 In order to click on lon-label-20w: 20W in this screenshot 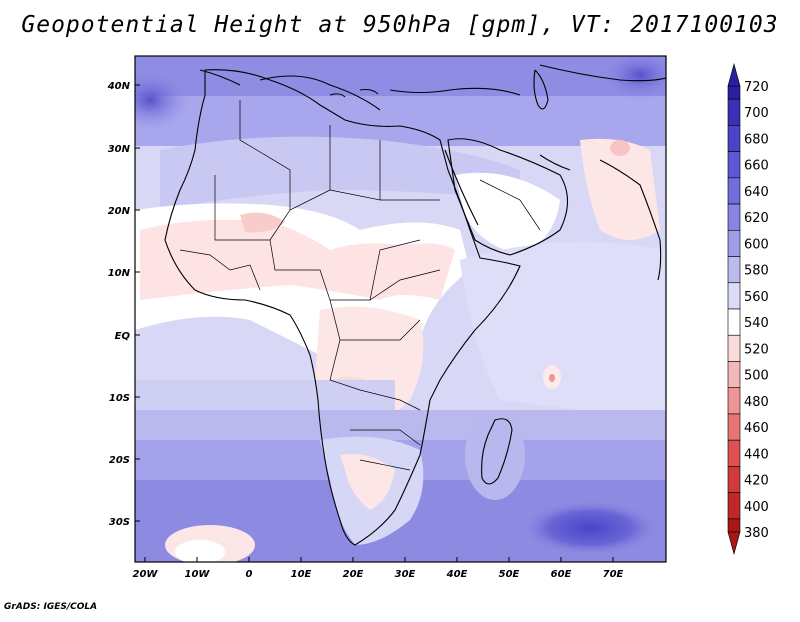, I will do `click(146, 574)`.